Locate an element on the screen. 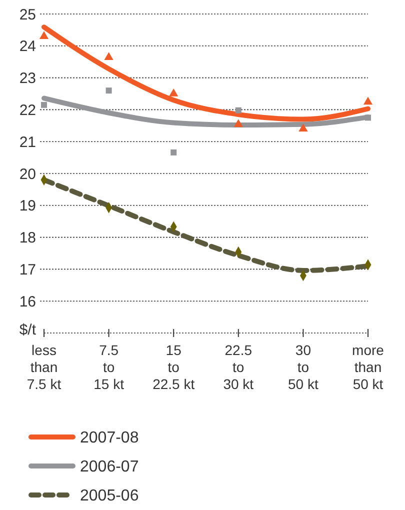 The width and height of the screenshot is (405, 510). y-tick-label: 16 is located at coordinates (27, 301).